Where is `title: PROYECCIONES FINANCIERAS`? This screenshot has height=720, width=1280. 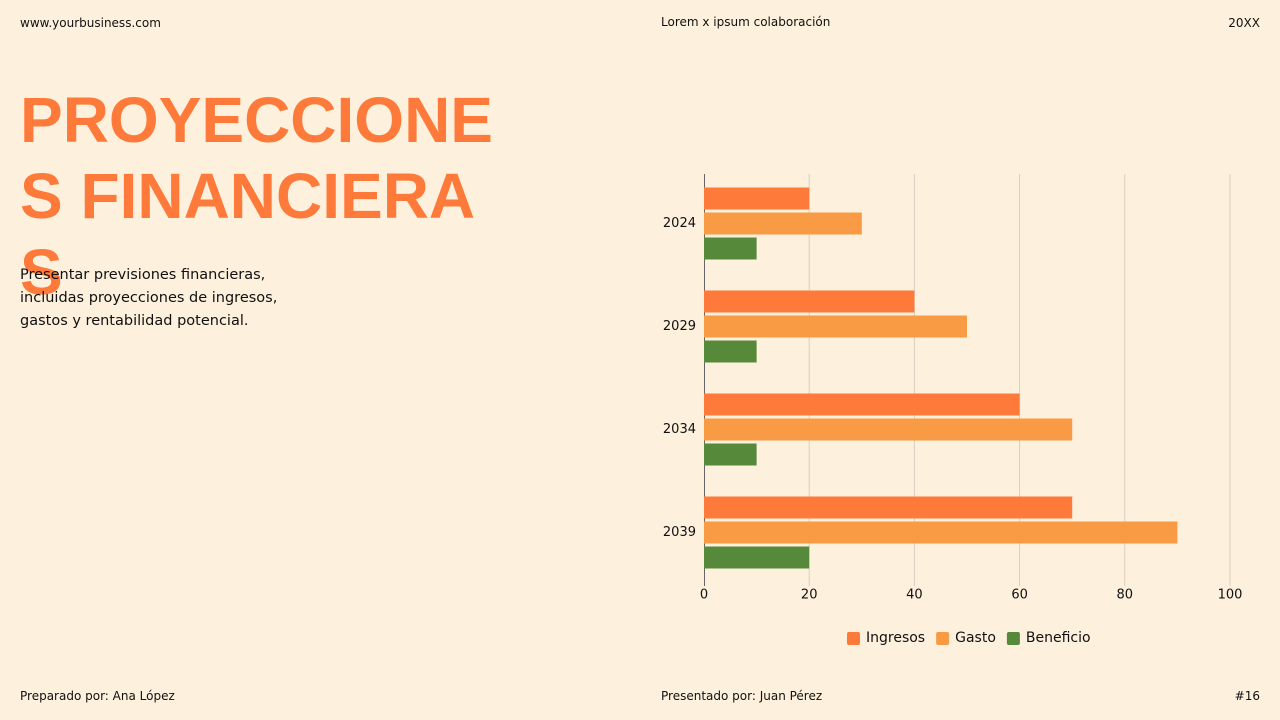
title: PROYECCIONES FINANCIERAS is located at coordinates (256, 196).